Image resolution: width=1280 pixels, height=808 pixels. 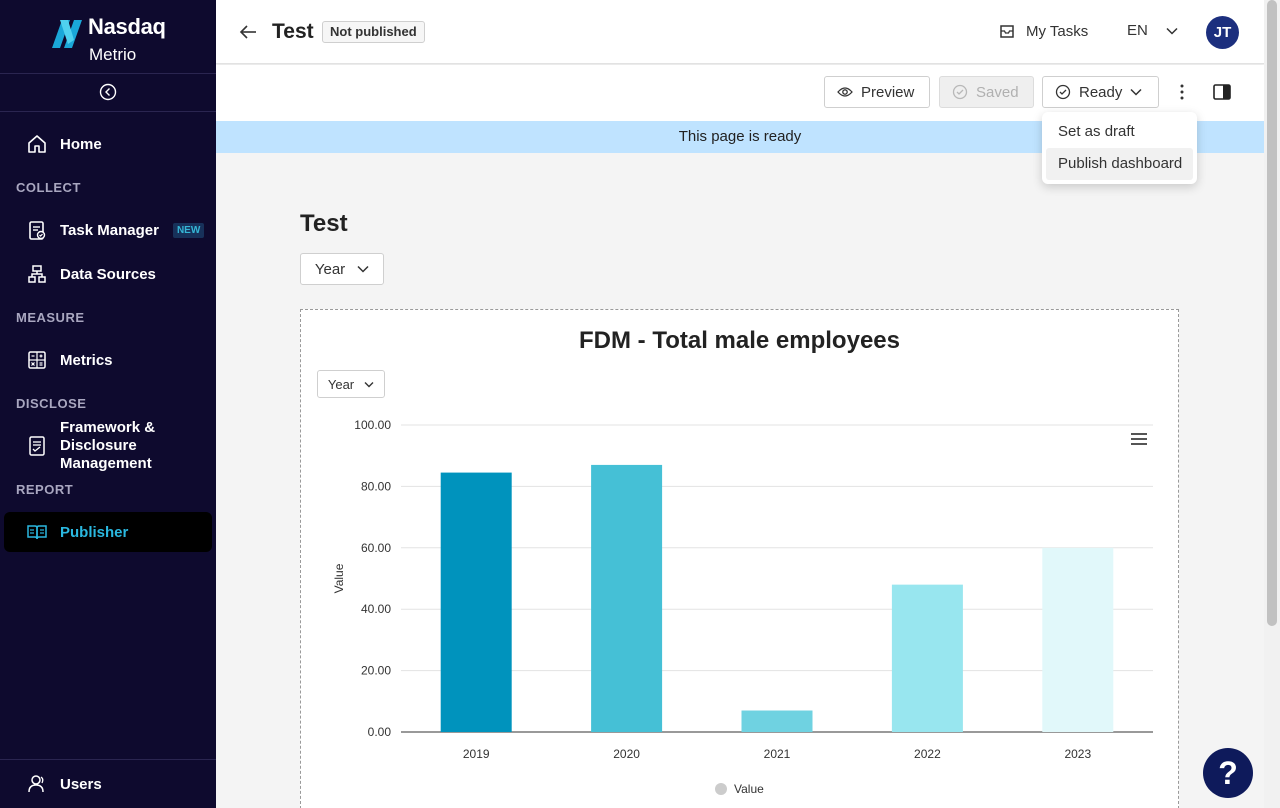 I want to click on editor-toolbar: Preview Saved Ready, so click(x=740, y=93).